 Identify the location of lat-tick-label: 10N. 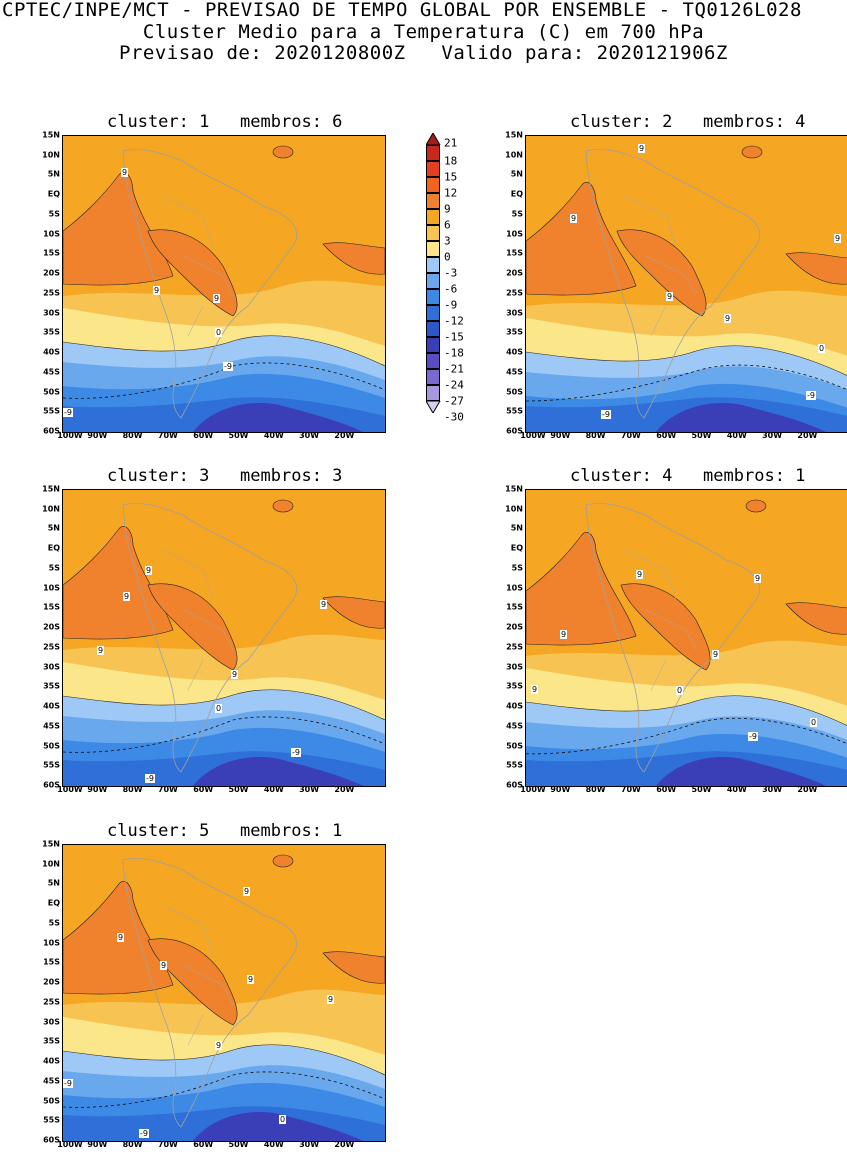
(51, 155).